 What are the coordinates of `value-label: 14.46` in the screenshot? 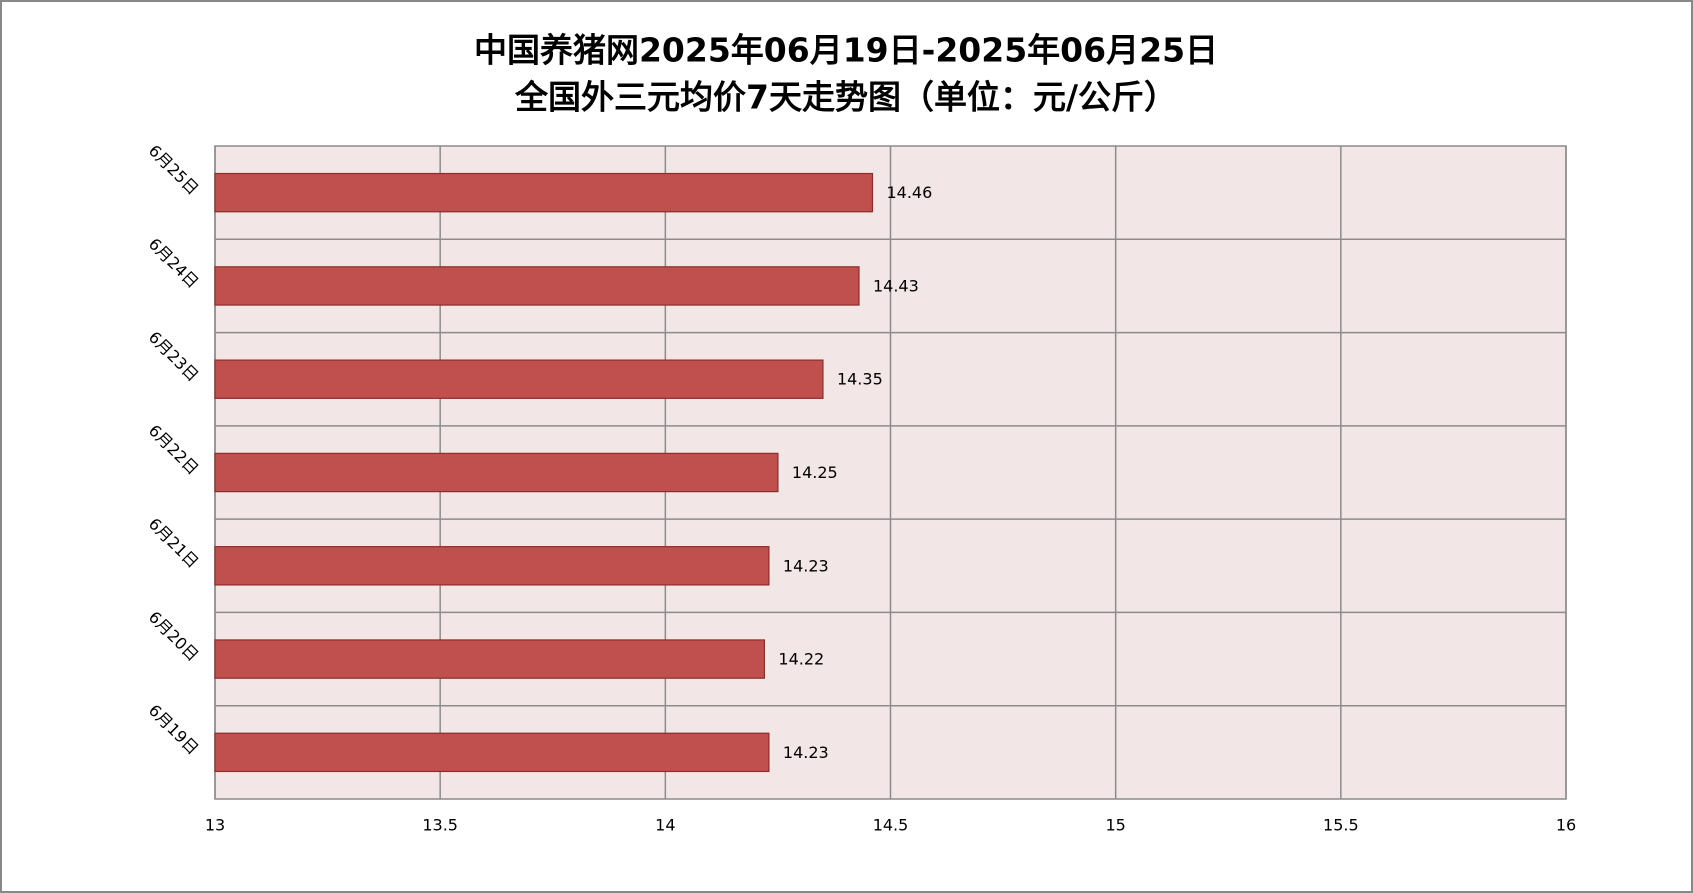 It's located at (909, 192).